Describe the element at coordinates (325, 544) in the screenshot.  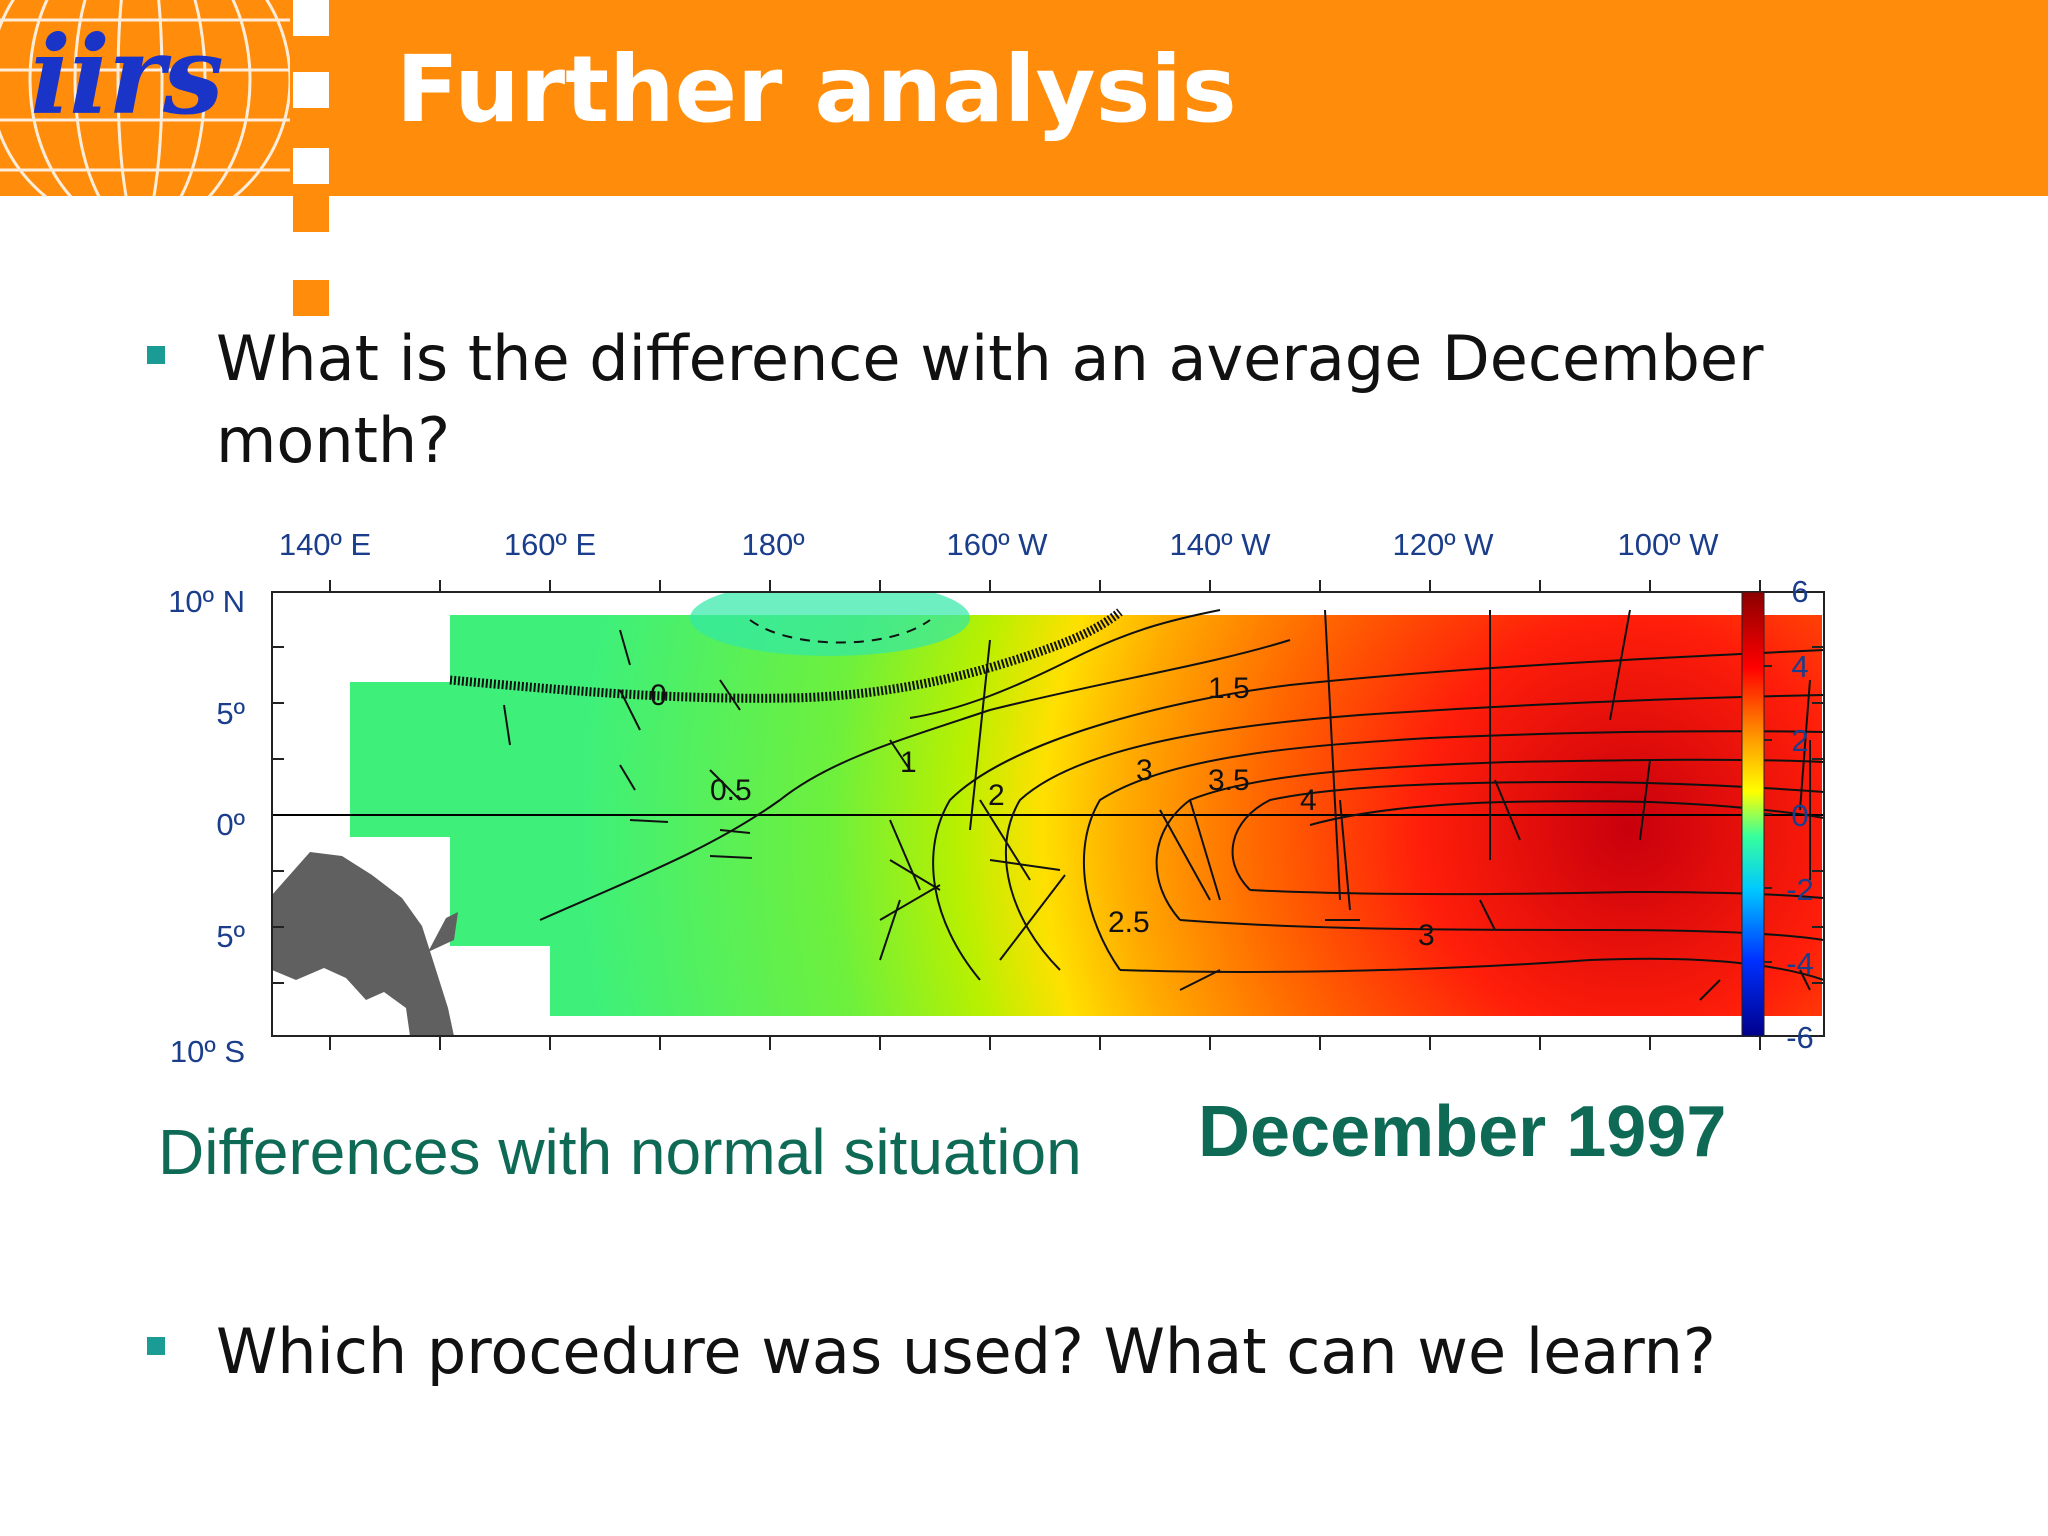
I see `lon-label: 140º E` at that location.